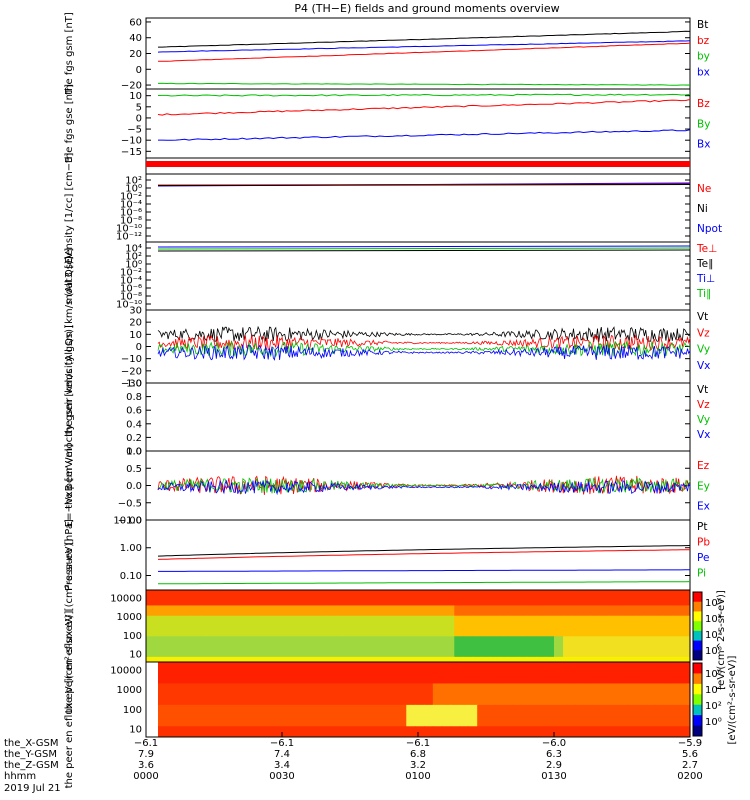 This screenshot has width=750, height=800. What do you see at coordinates (713, 674) in the screenshot?
I see `colorbar-label: 10⁶` at bounding box center [713, 674].